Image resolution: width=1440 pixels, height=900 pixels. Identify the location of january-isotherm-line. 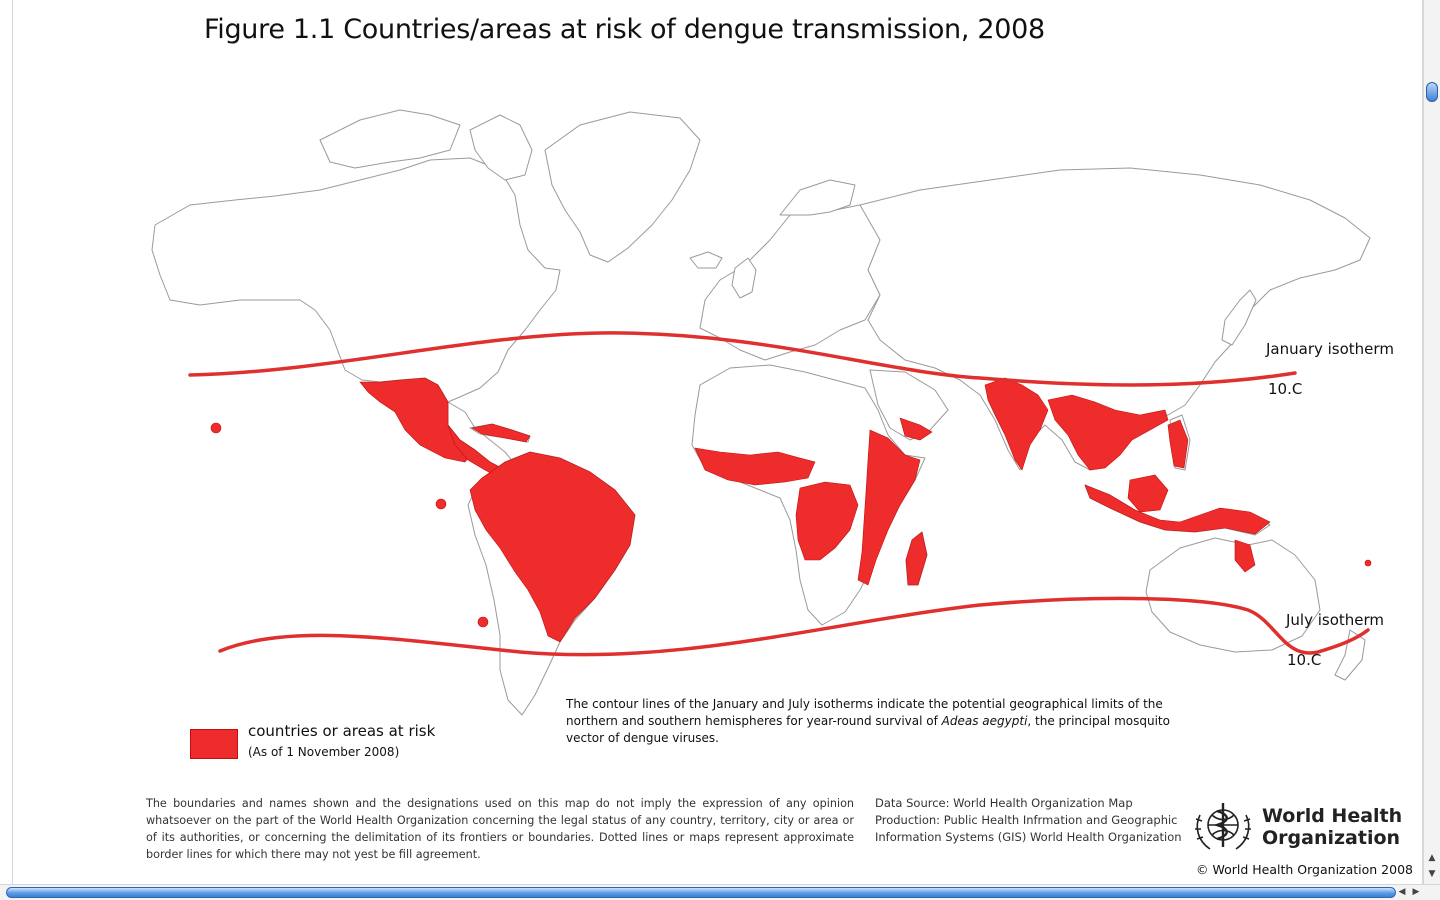
(742, 359).